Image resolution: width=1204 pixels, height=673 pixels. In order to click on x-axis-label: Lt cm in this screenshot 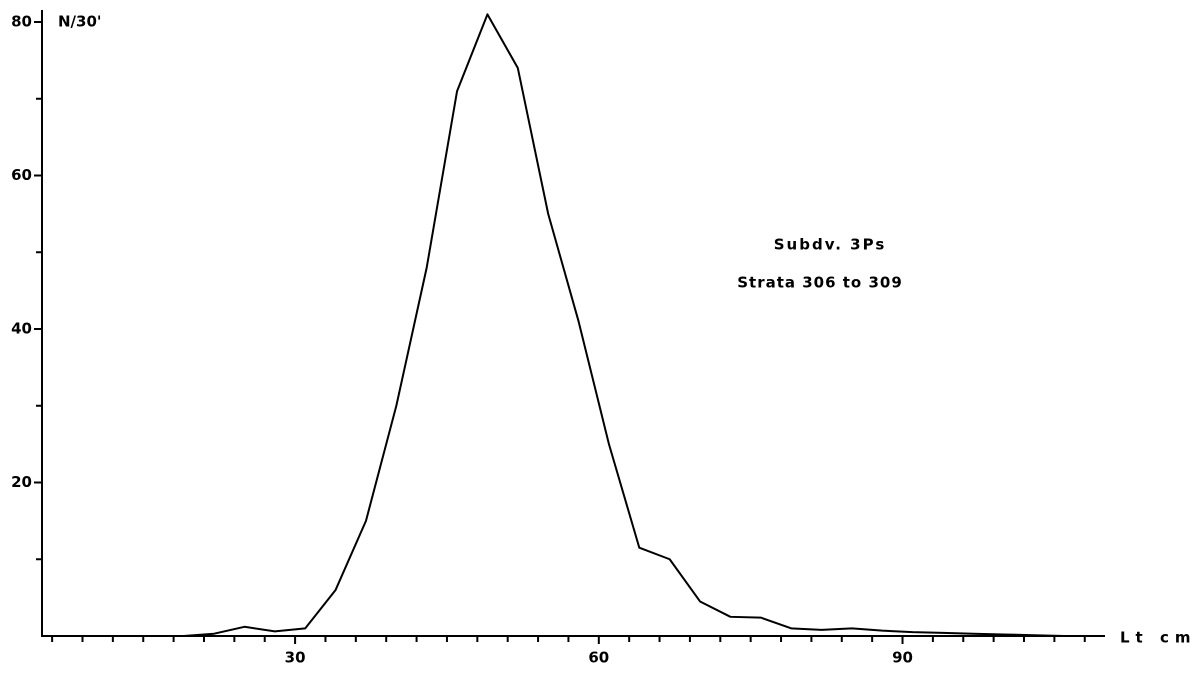, I will do `click(1158, 638)`.